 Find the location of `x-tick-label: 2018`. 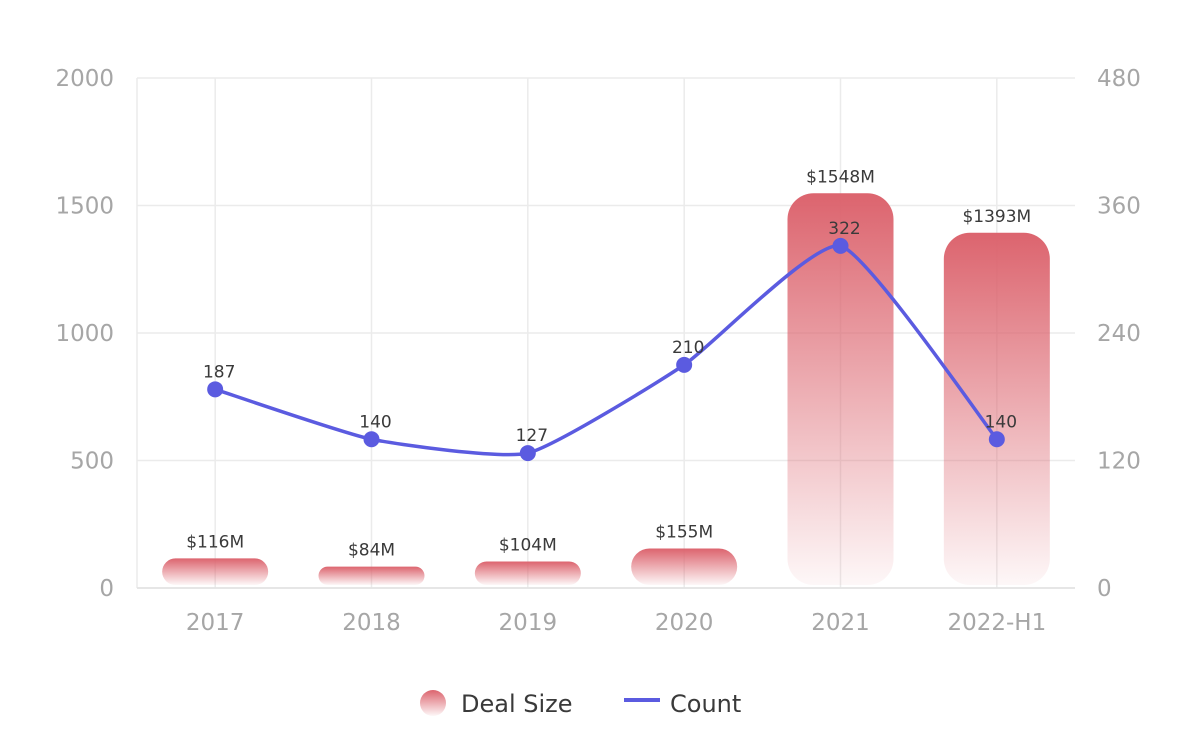

x-tick-label: 2018 is located at coordinates (371, 623).